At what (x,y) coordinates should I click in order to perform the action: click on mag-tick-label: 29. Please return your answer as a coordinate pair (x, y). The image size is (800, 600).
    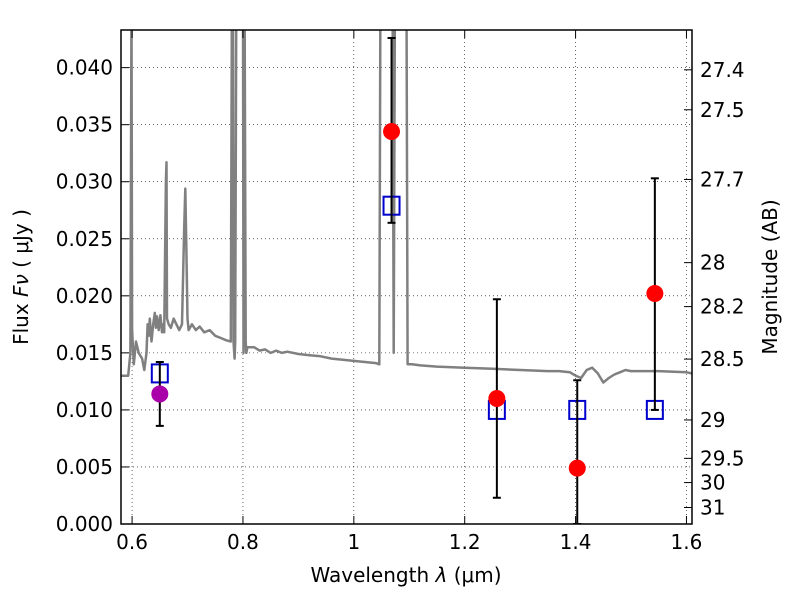
    Looking at the image, I should click on (712, 420).